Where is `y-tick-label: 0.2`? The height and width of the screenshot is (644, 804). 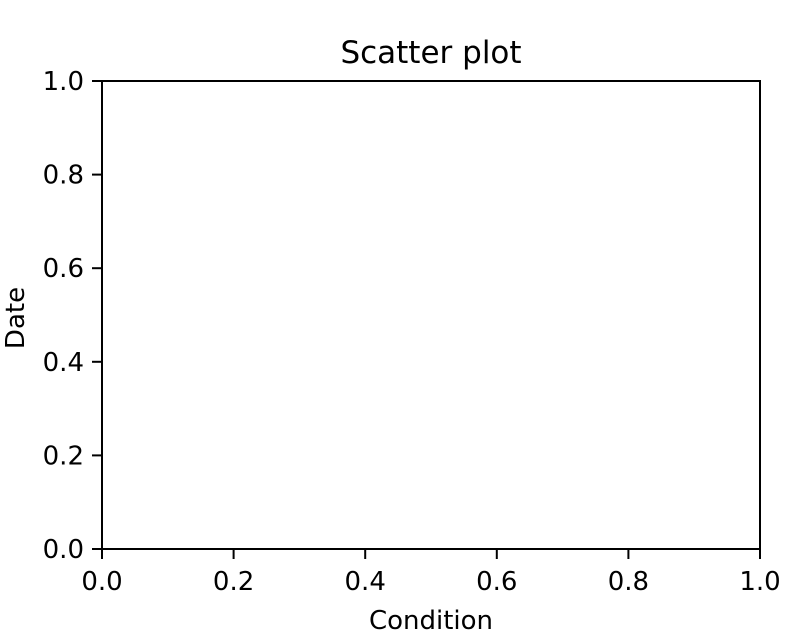 y-tick-label: 0.2 is located at coordinates (63, 456).